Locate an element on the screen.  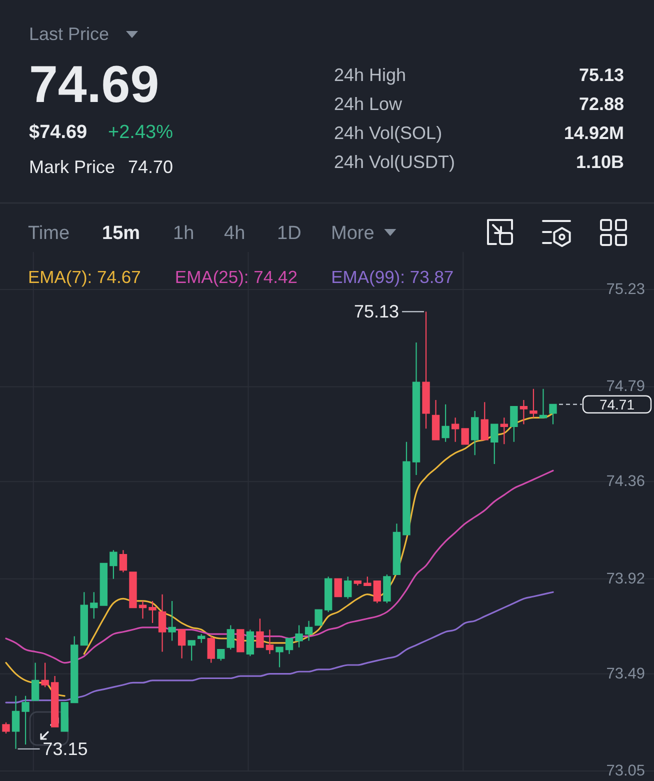
text: 24h Low is located at coordinates (369, 104).